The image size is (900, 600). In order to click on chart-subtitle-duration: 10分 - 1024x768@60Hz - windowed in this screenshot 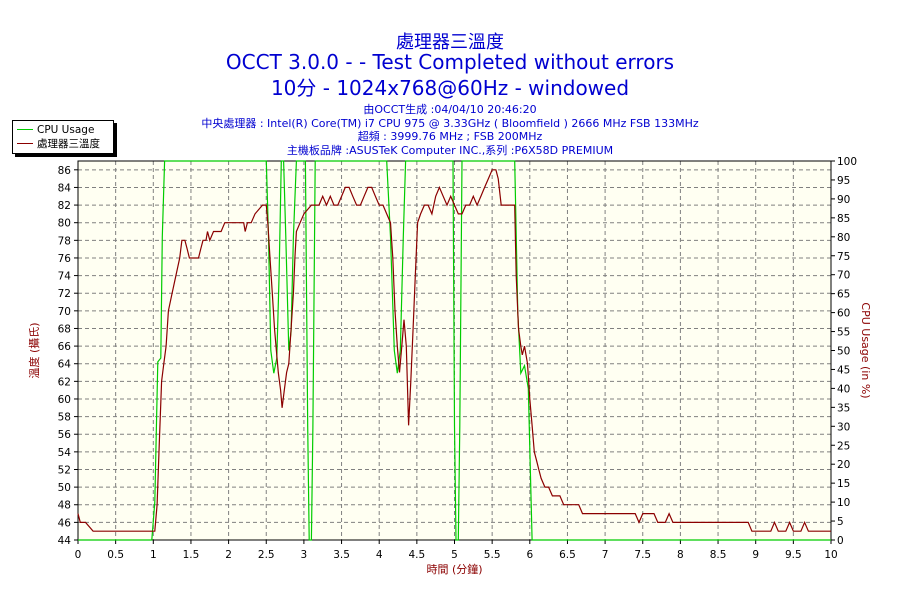, I will do `click(450, 88)`.